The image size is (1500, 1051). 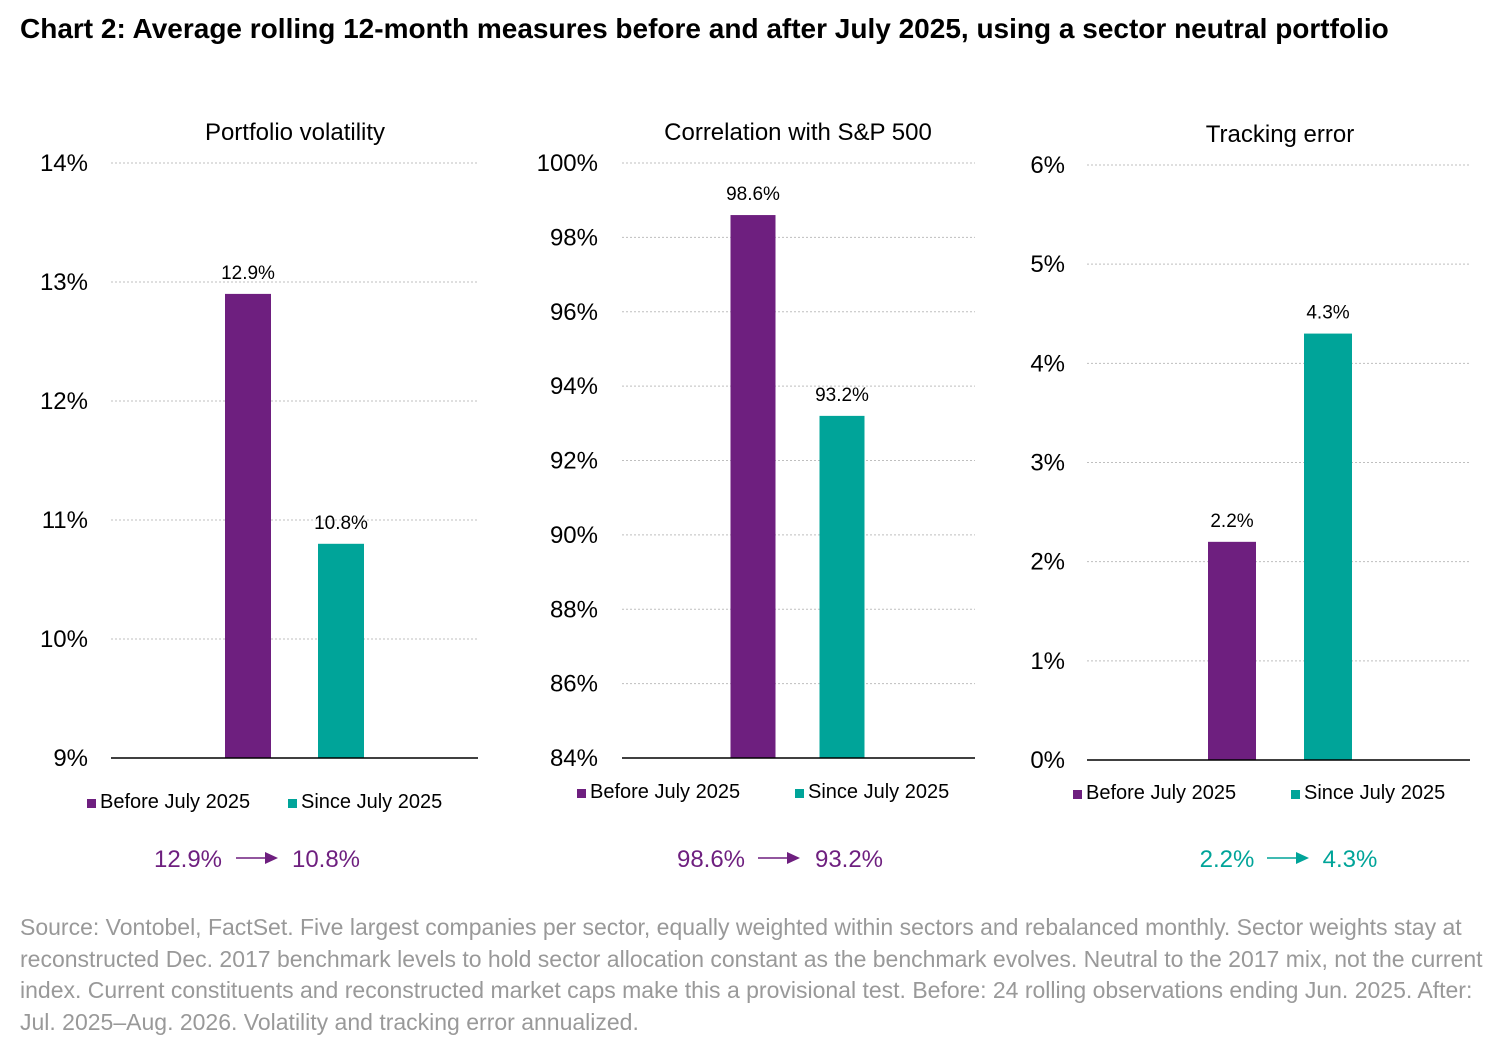 I want to click on y-tick-label: 12%, so click(x=64, y=401).